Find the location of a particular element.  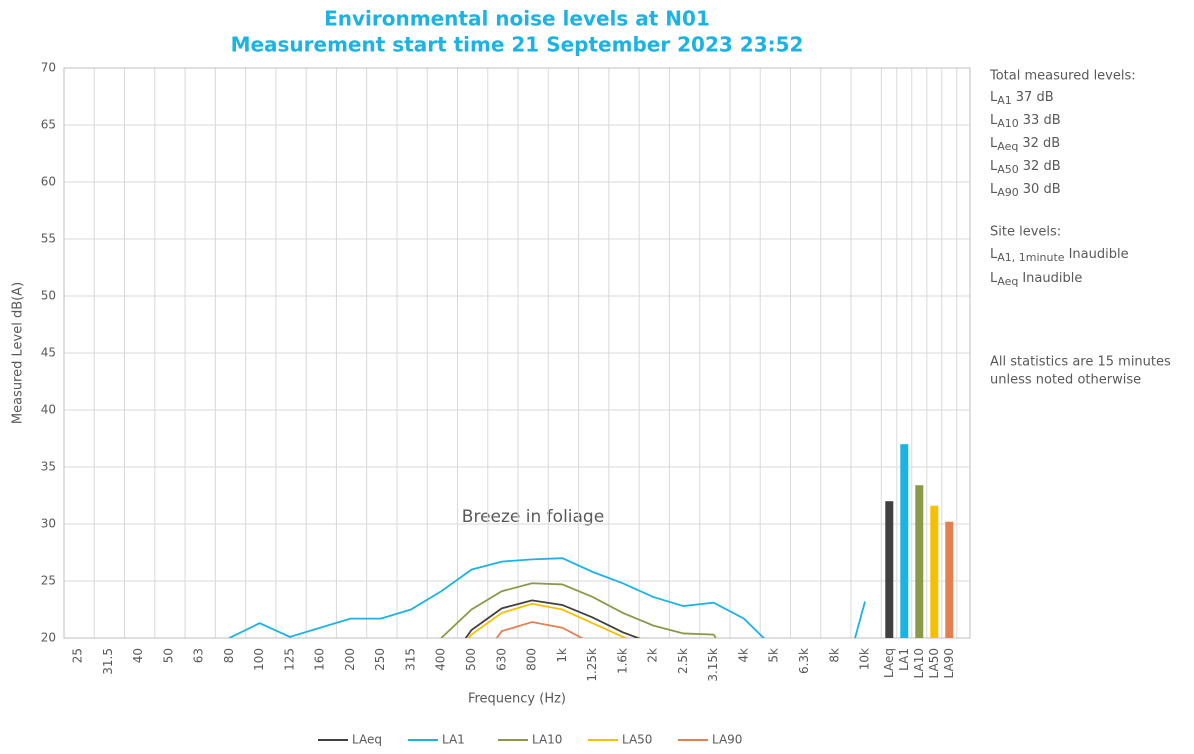

x-tick-label: 63 is located at coordinates (199, 655).